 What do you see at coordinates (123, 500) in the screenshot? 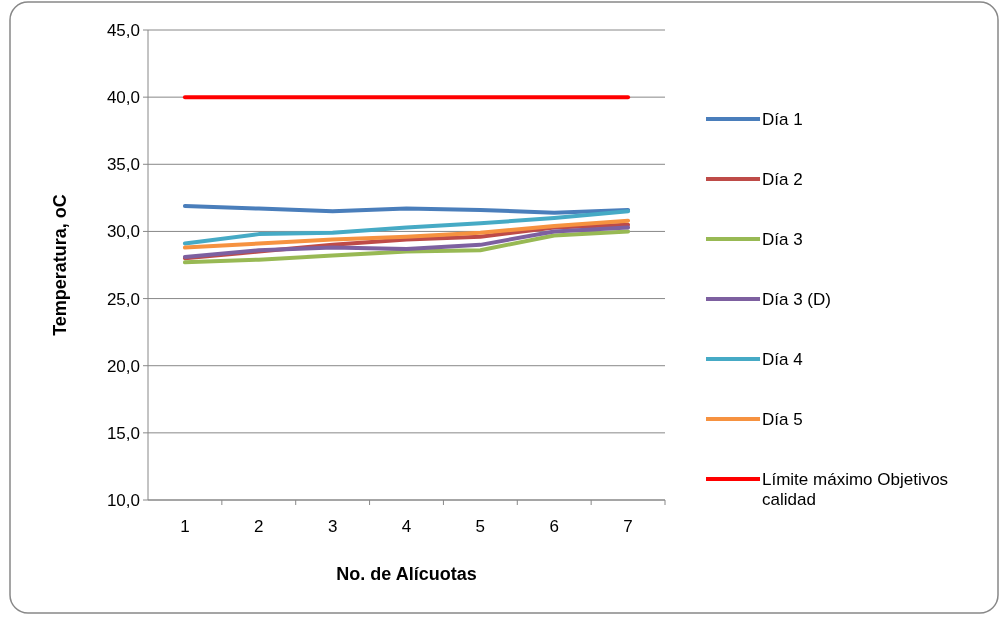
I see `y-tick-label: 10,0` at bounding box center [123, 500].